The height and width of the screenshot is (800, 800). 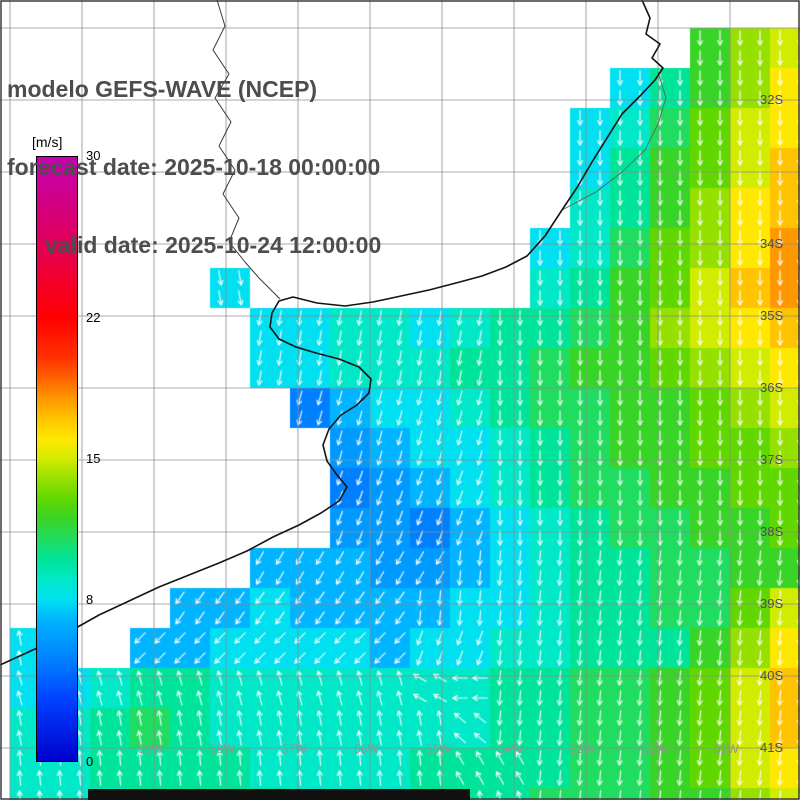 I want to click on bottom-bar, so click(x=279, y=794).